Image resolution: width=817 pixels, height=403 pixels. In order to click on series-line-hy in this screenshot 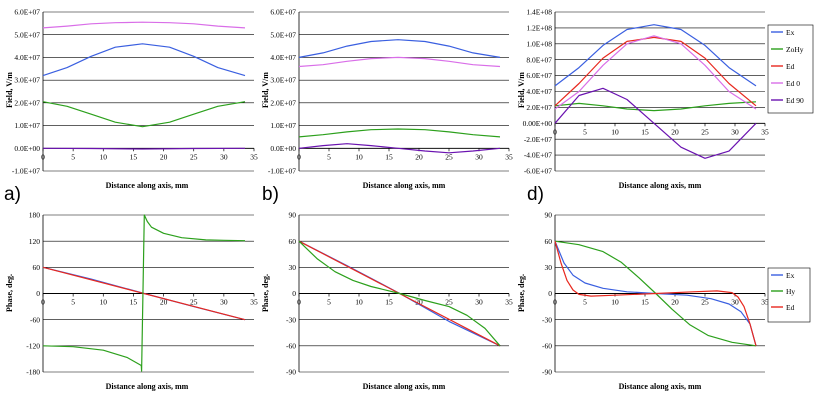, I will do `click(144, 293)`.